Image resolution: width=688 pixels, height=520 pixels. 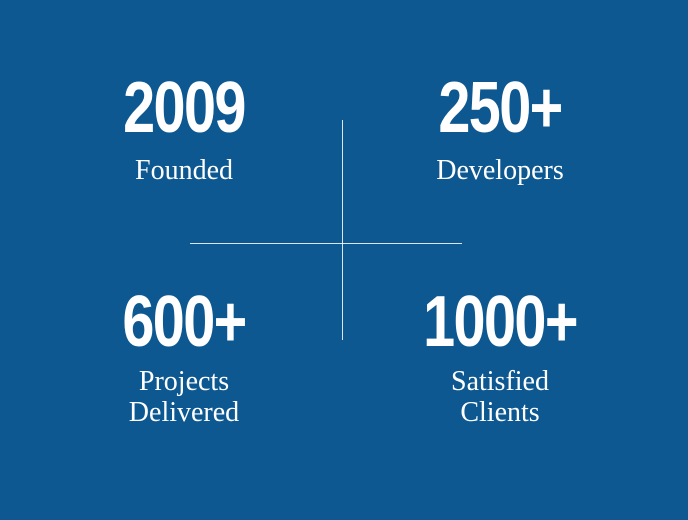 What do you see at coordinates (500, 108) in the screenshot?
I see `stat-developers-value: 250+` at bounding box center [500, 108].